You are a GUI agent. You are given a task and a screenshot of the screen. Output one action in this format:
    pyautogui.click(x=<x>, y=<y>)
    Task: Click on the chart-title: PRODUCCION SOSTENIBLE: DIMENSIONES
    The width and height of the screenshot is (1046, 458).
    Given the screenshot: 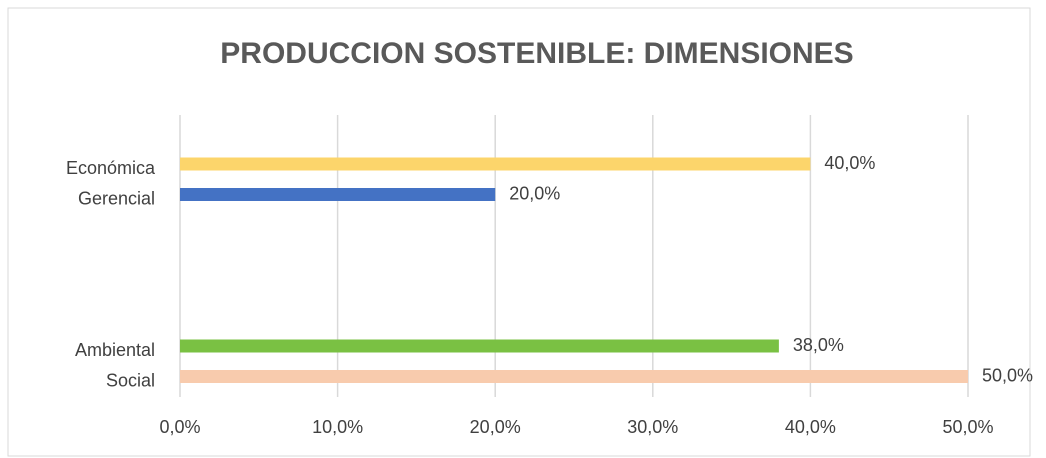 What is the action you would take?
    pyautogui.click(x=536, y=53)
    